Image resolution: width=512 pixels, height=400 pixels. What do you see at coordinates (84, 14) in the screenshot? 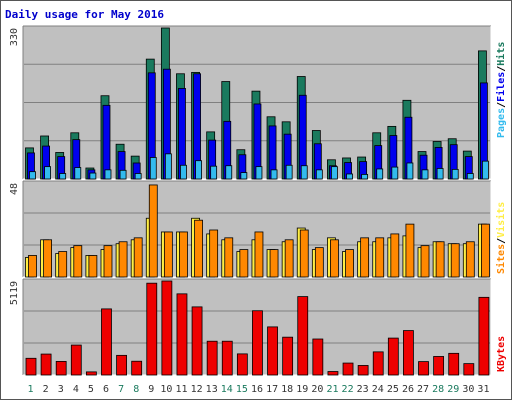
I see `page-title: Daily usage for May 2016` at bounding box center [84, 14].